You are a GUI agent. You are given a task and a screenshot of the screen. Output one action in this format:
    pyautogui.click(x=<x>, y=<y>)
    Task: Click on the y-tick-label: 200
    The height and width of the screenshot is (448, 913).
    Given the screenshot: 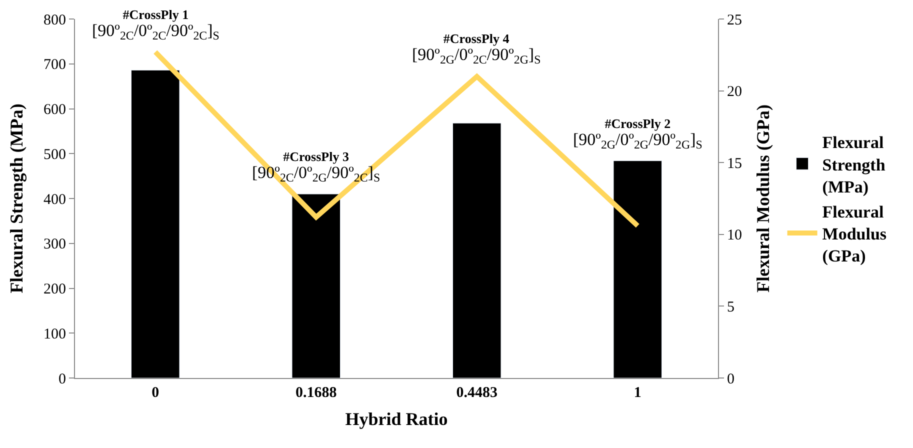 What is the action you would take?
    pyautogui.click(x=55, y=290)
    